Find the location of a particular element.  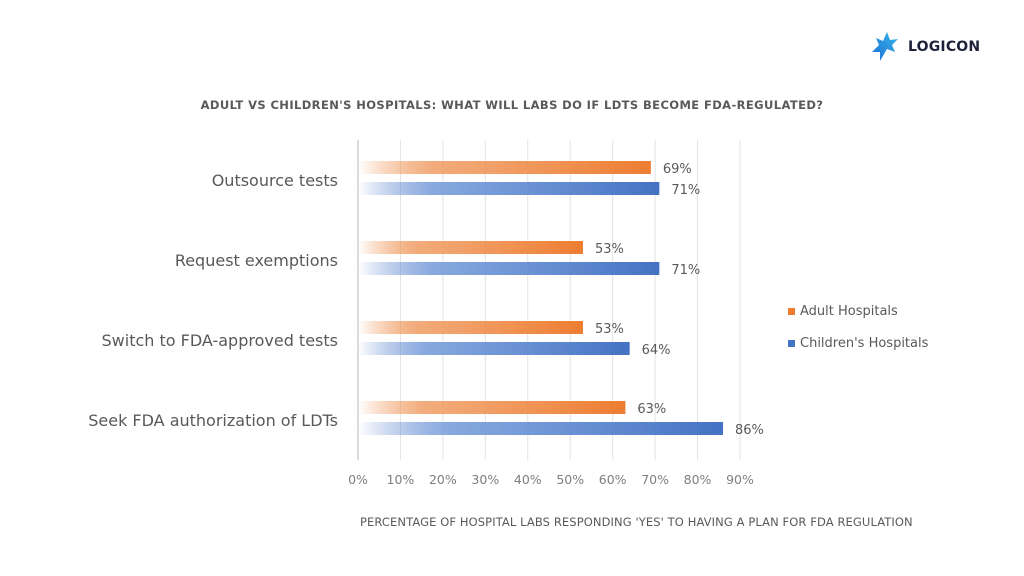

data-label-children: 64% is located at coordinates (656, 350).